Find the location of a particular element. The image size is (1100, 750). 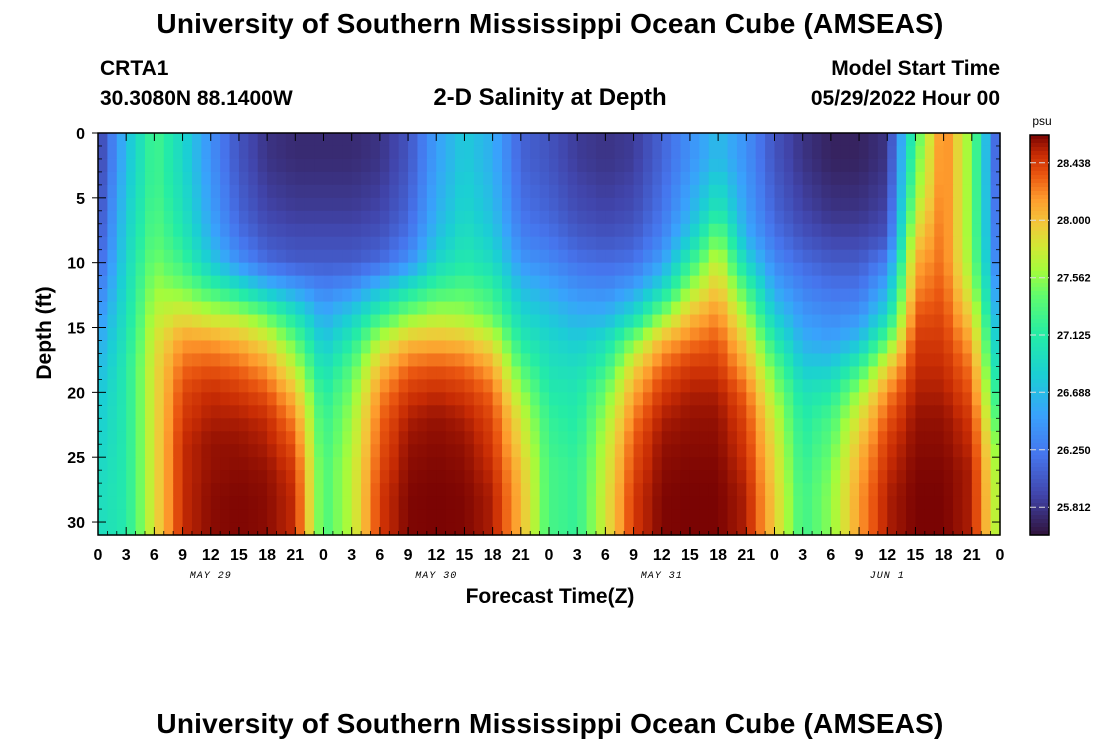

colorbar-segment is located at coordinates (1039, 525).